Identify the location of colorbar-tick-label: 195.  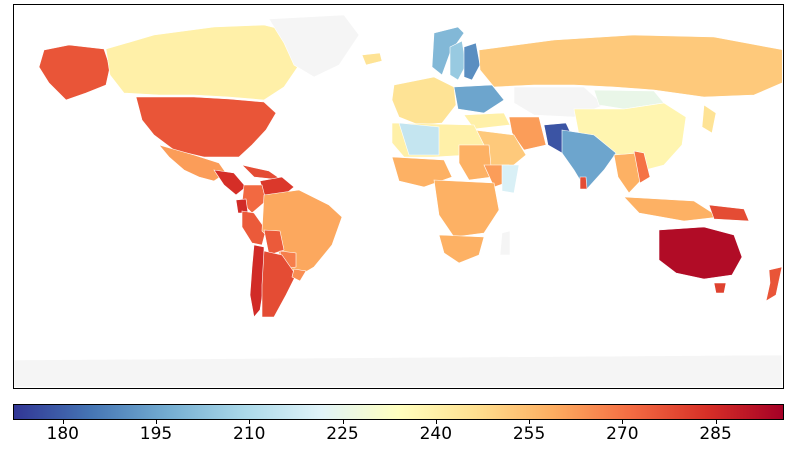
(156, 434).